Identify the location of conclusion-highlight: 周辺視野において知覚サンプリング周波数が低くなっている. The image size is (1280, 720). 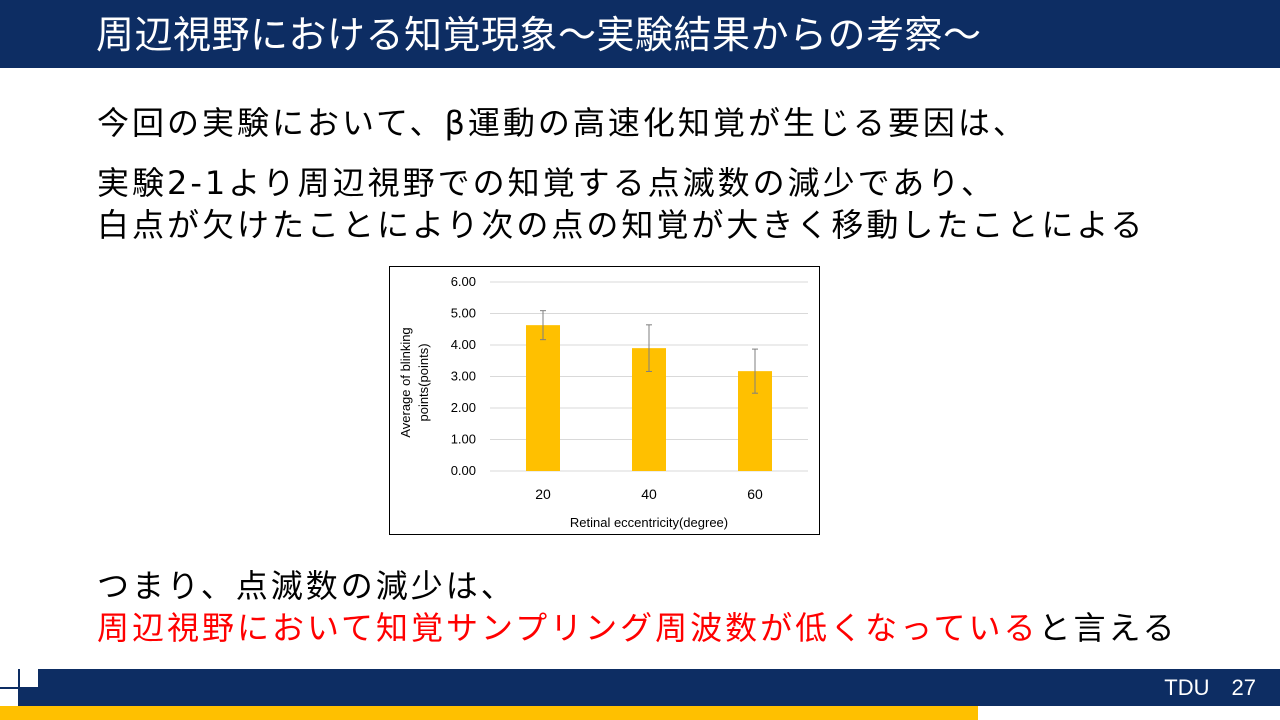
(568, 628).